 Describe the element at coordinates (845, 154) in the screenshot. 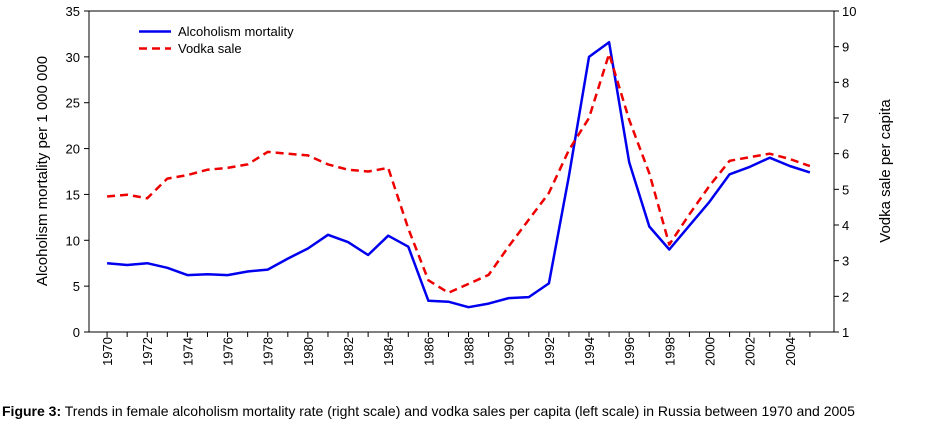

I see `right-y-tick-label: 6` at that location.